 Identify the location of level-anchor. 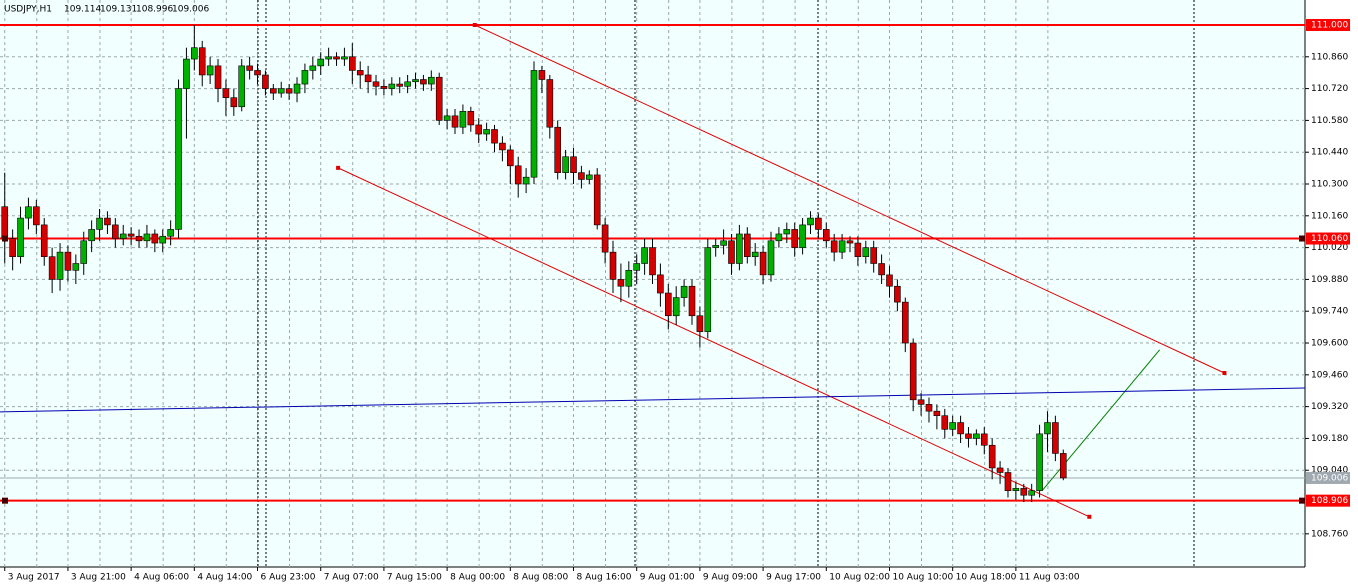
(5, 238).